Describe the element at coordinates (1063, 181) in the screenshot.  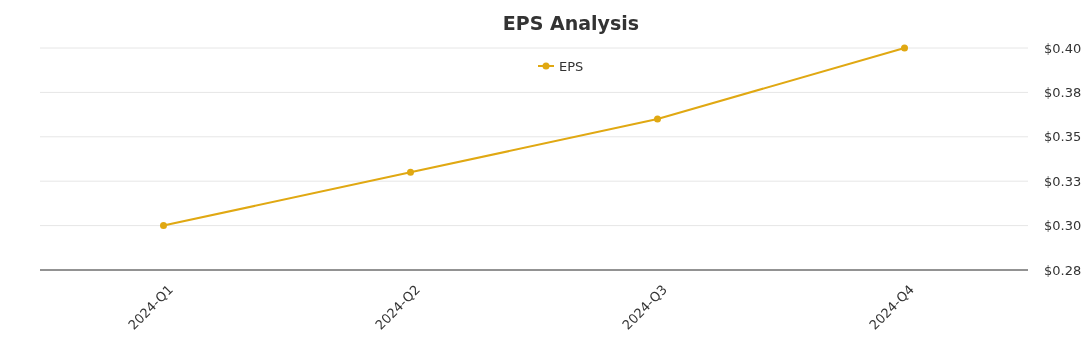
I see `y-tick-label: $0.33` at that location.